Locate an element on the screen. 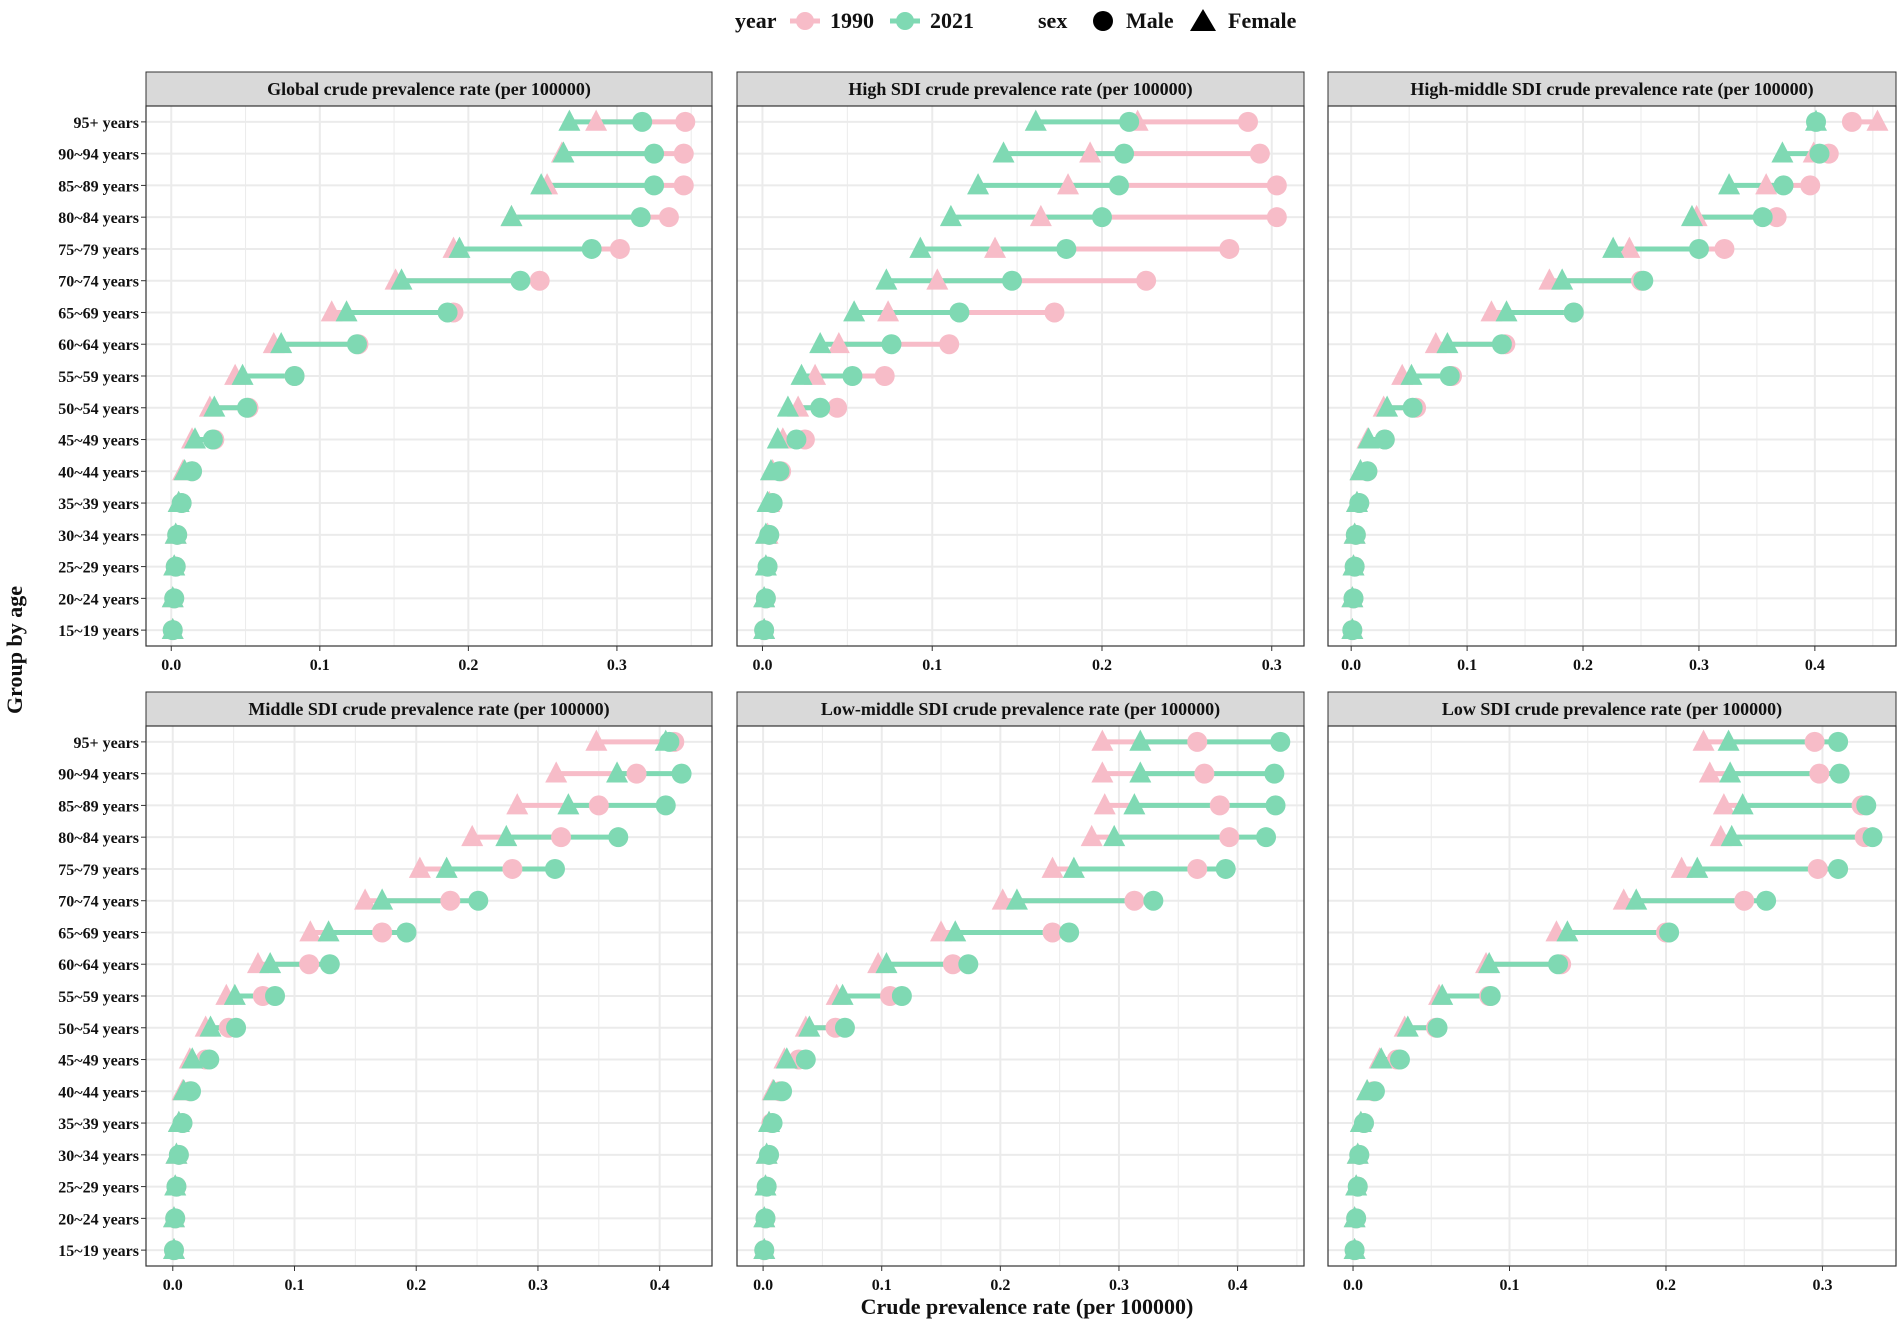  x-tick-label: 0.3 is located at coordinates (1119, 1285).